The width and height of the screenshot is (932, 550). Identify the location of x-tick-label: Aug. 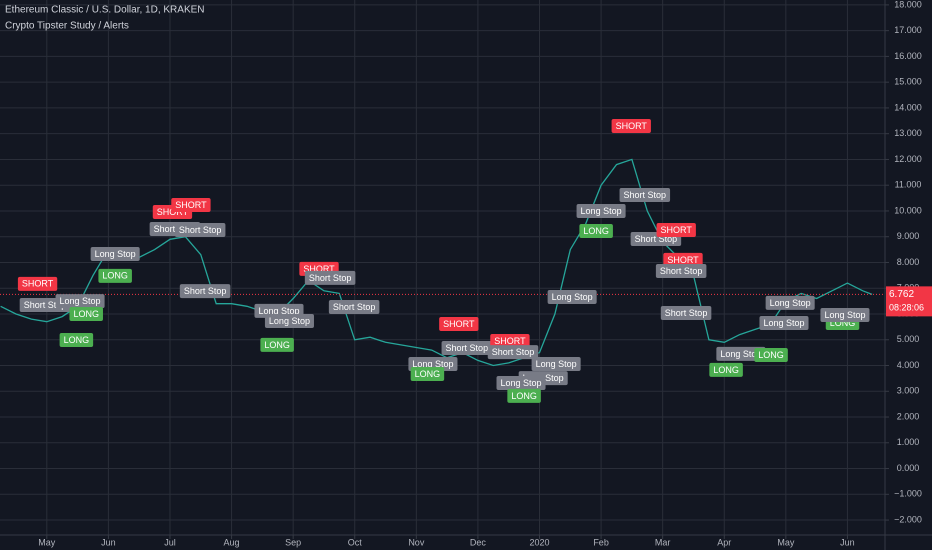
(232, 542).